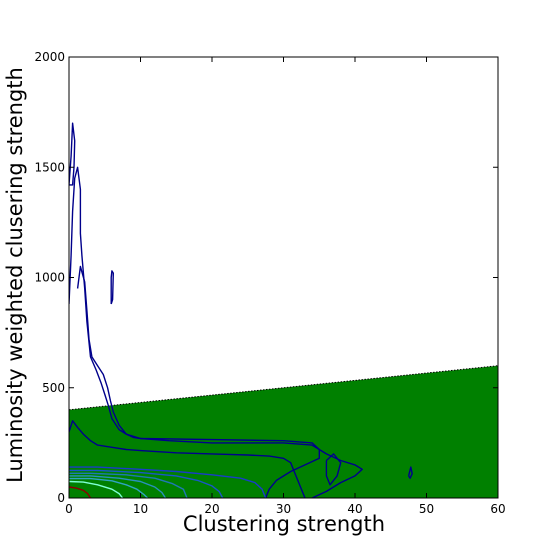 This screenshot has width=554, height=554. I want to click on x-tick-label: 40, so click(354, 509).